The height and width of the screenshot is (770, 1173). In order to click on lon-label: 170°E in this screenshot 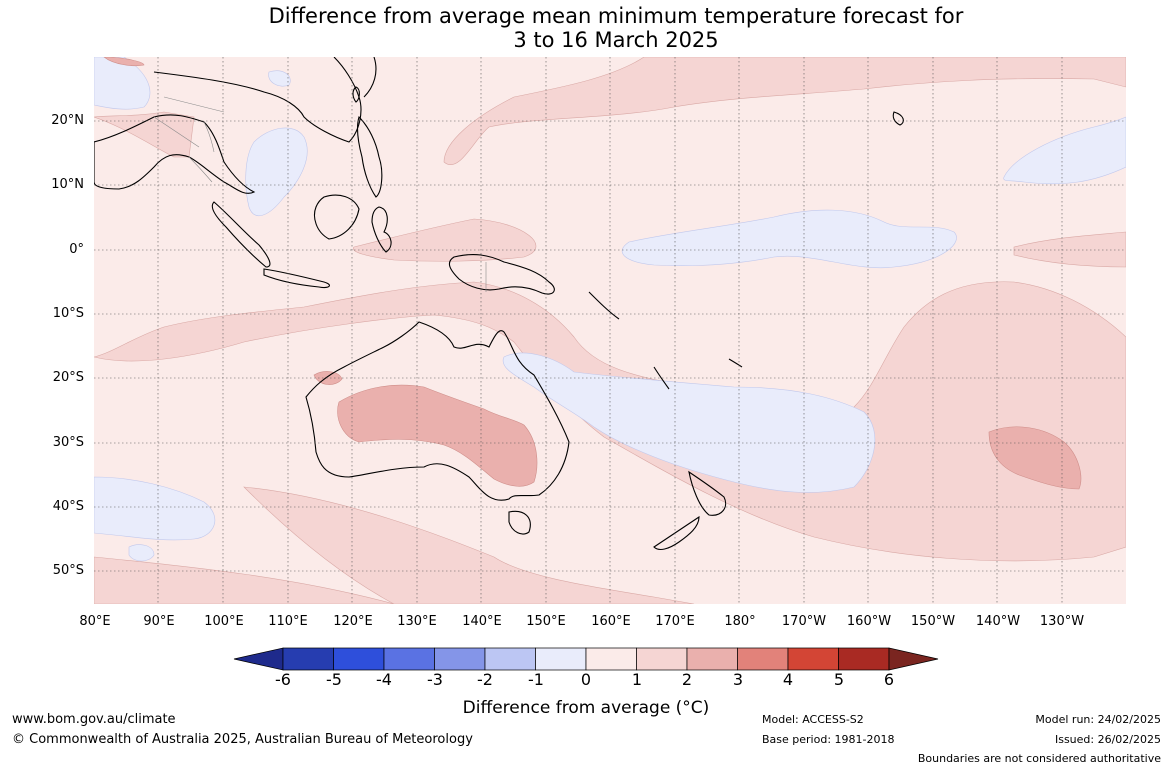, I will do `click(675, 621)`.